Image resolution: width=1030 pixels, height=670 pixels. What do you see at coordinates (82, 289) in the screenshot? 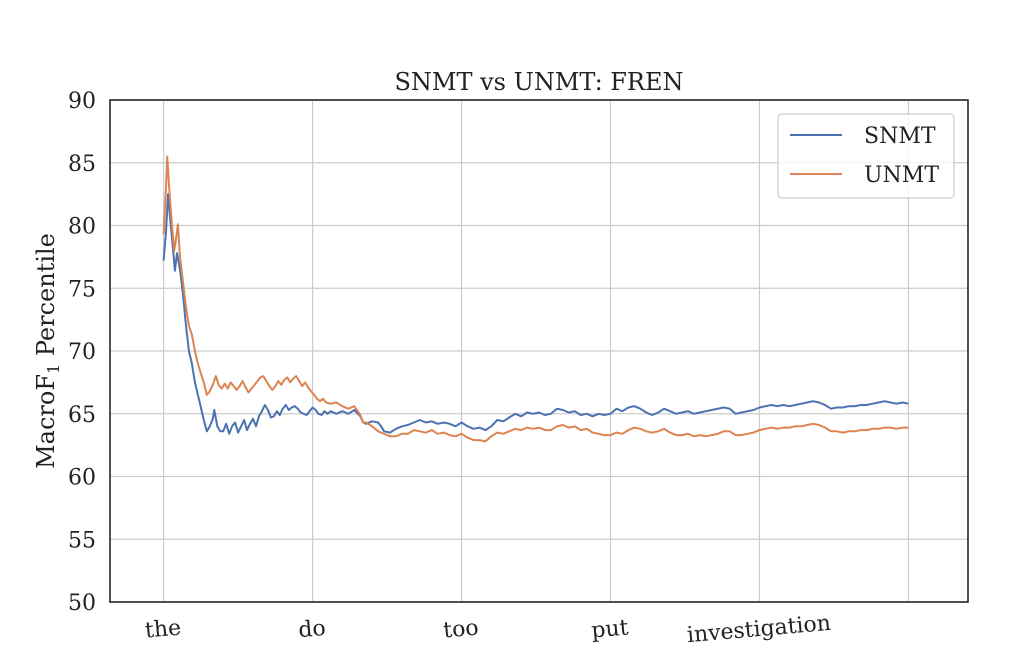
I see `y-tick-label: 75` at bounding box center [82, 289].